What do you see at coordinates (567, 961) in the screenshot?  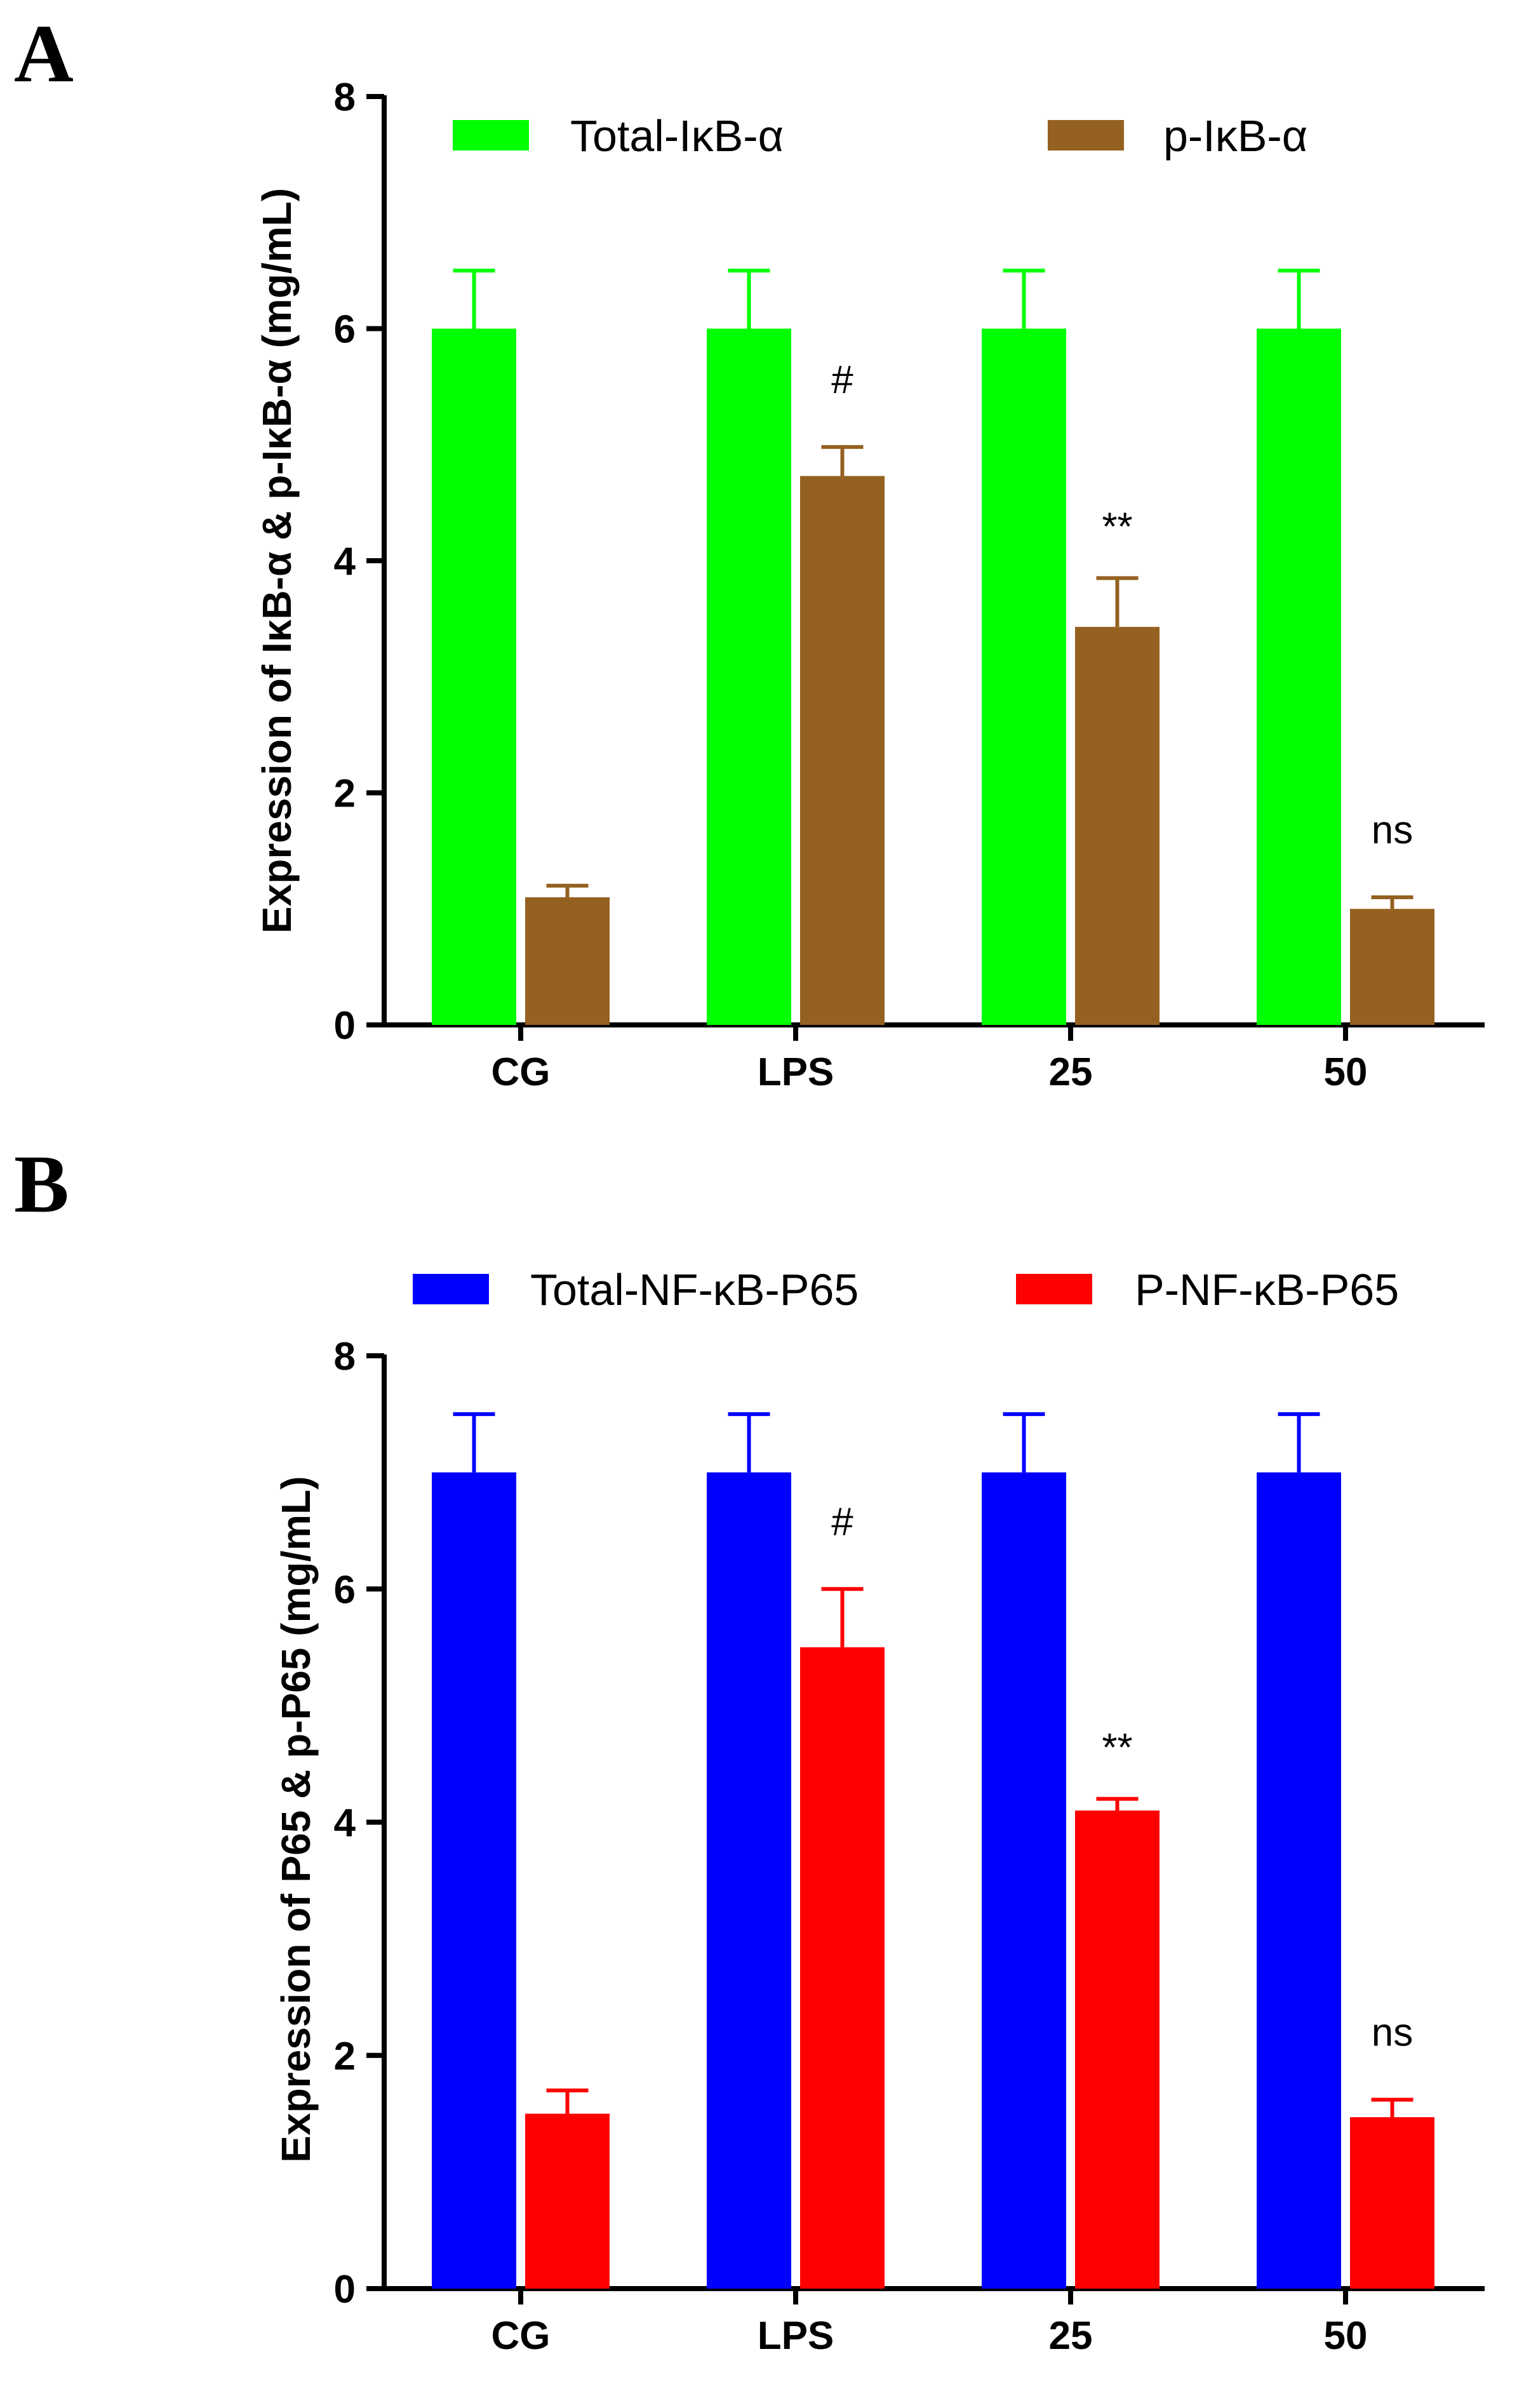 I see `chart0-bar-1-CG` at bounding box center [567, 961].